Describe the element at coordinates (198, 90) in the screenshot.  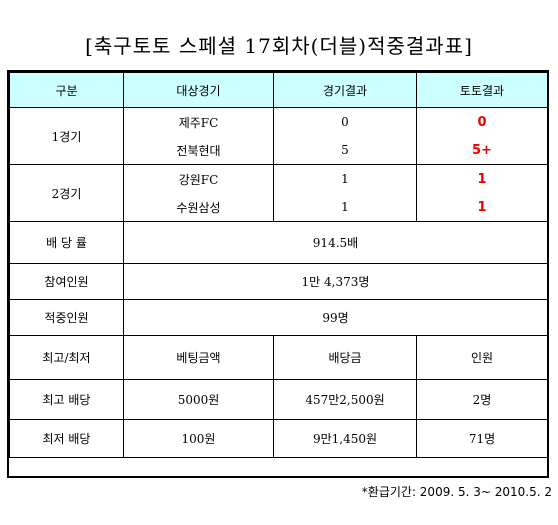
I see `header-target-match: 대상경기` at that location.